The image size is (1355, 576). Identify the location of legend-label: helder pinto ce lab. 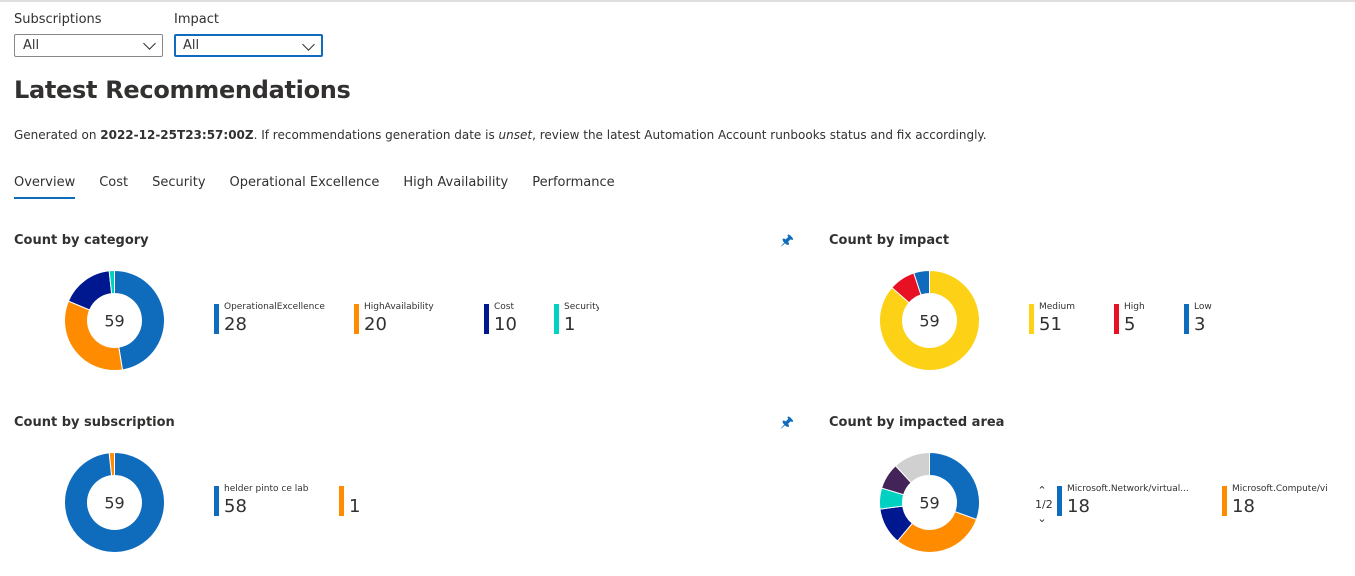
(266, 489).